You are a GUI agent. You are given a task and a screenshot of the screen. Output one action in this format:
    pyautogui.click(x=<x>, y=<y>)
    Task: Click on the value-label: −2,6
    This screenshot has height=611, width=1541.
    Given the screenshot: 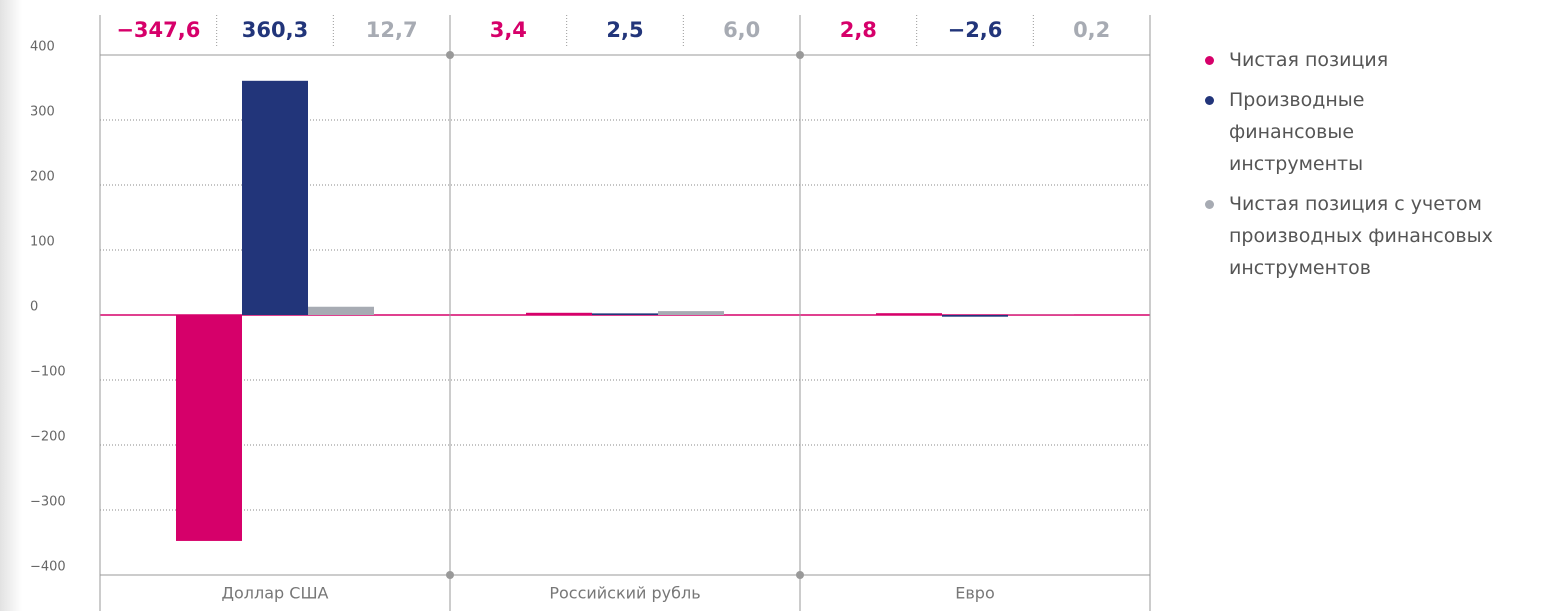 What is the action you would take?
    pyautogui.click(x=975, y=30)
    